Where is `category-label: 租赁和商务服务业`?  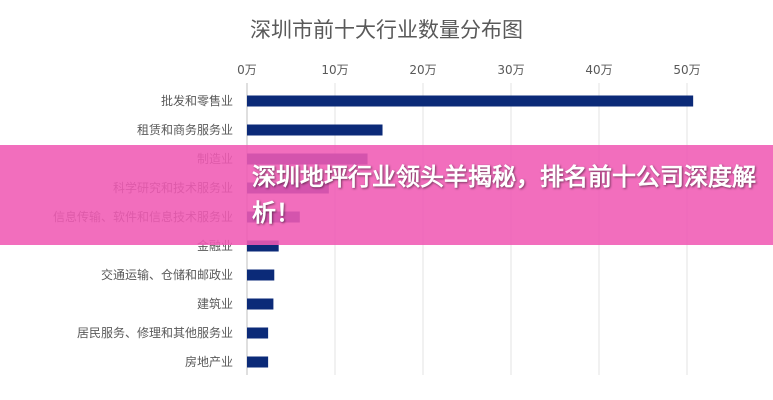 category-label: 租赁和商务服务业 is located at coordinates (185, 129).